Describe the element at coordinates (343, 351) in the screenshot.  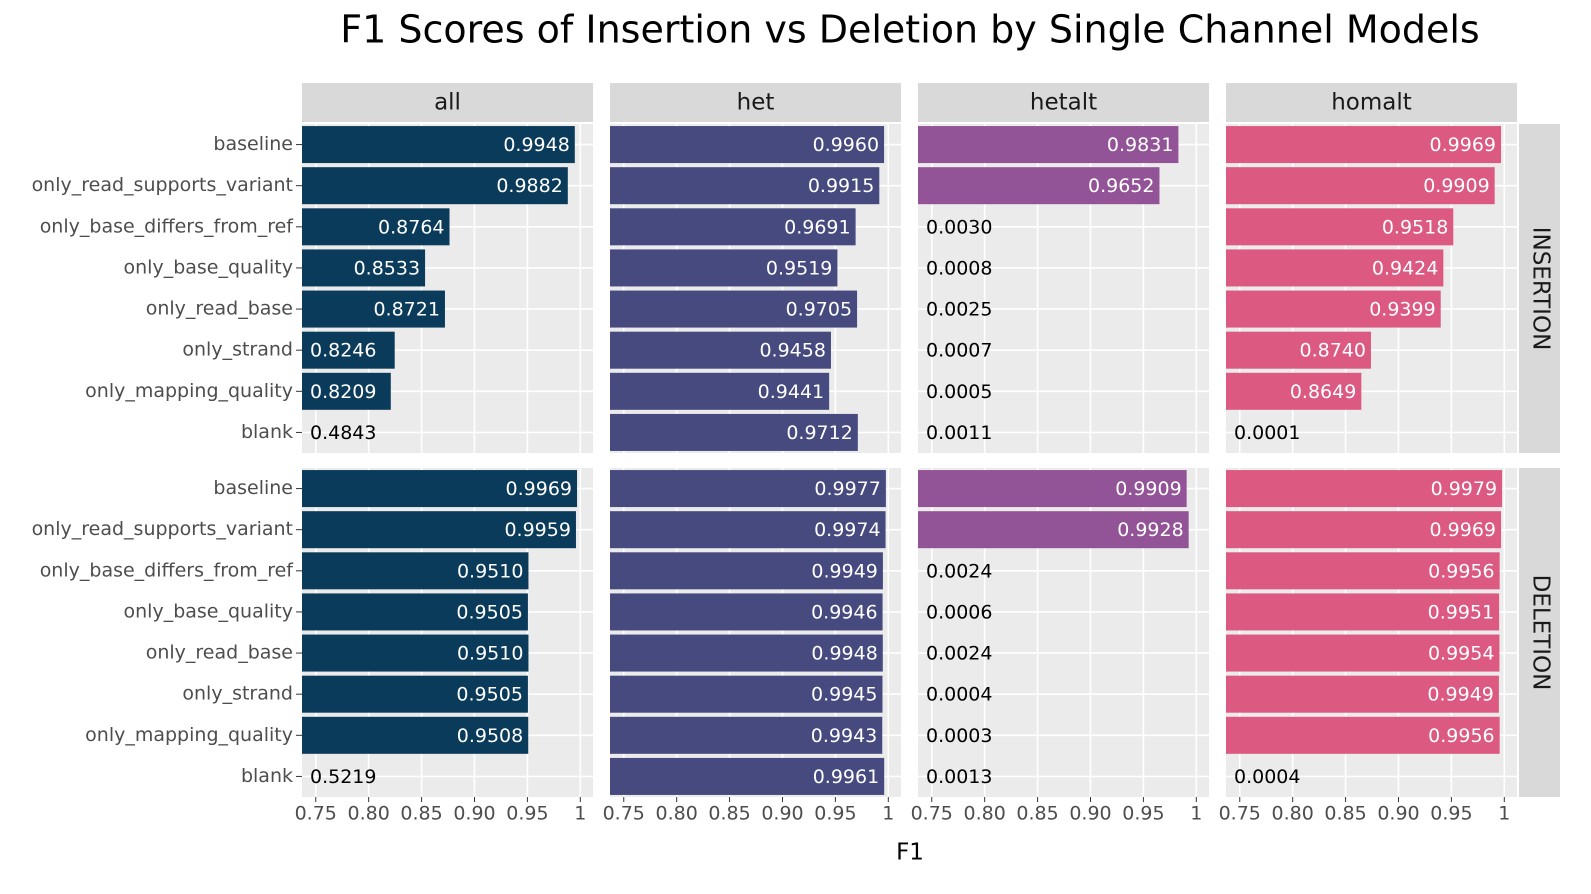
I see `value-label: 0.8246` at that location.